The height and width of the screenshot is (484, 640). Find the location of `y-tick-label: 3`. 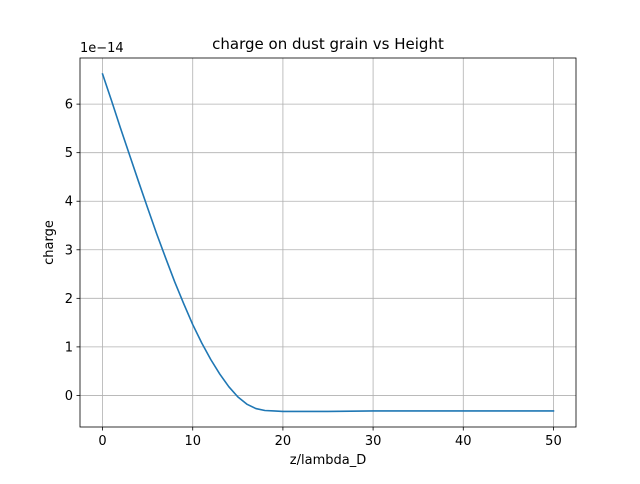

y-tick-label: 3 is located at coordinates (69, 250).